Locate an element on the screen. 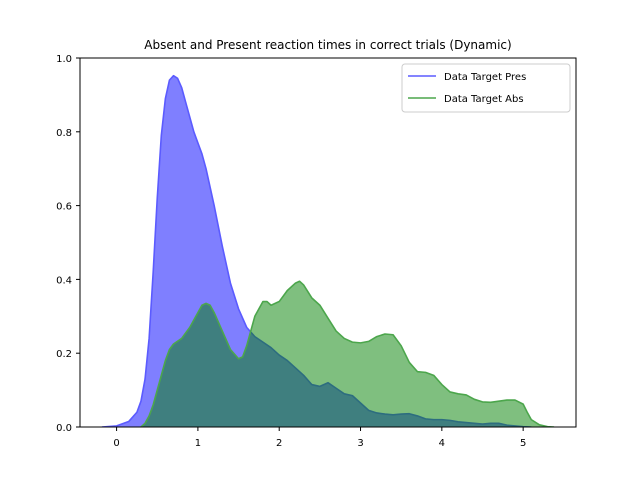 The width and height of the screenshot is (640, 480). x-axis-ticks: 0 1 2 3 4 5 is located at coordinates (319, 438).